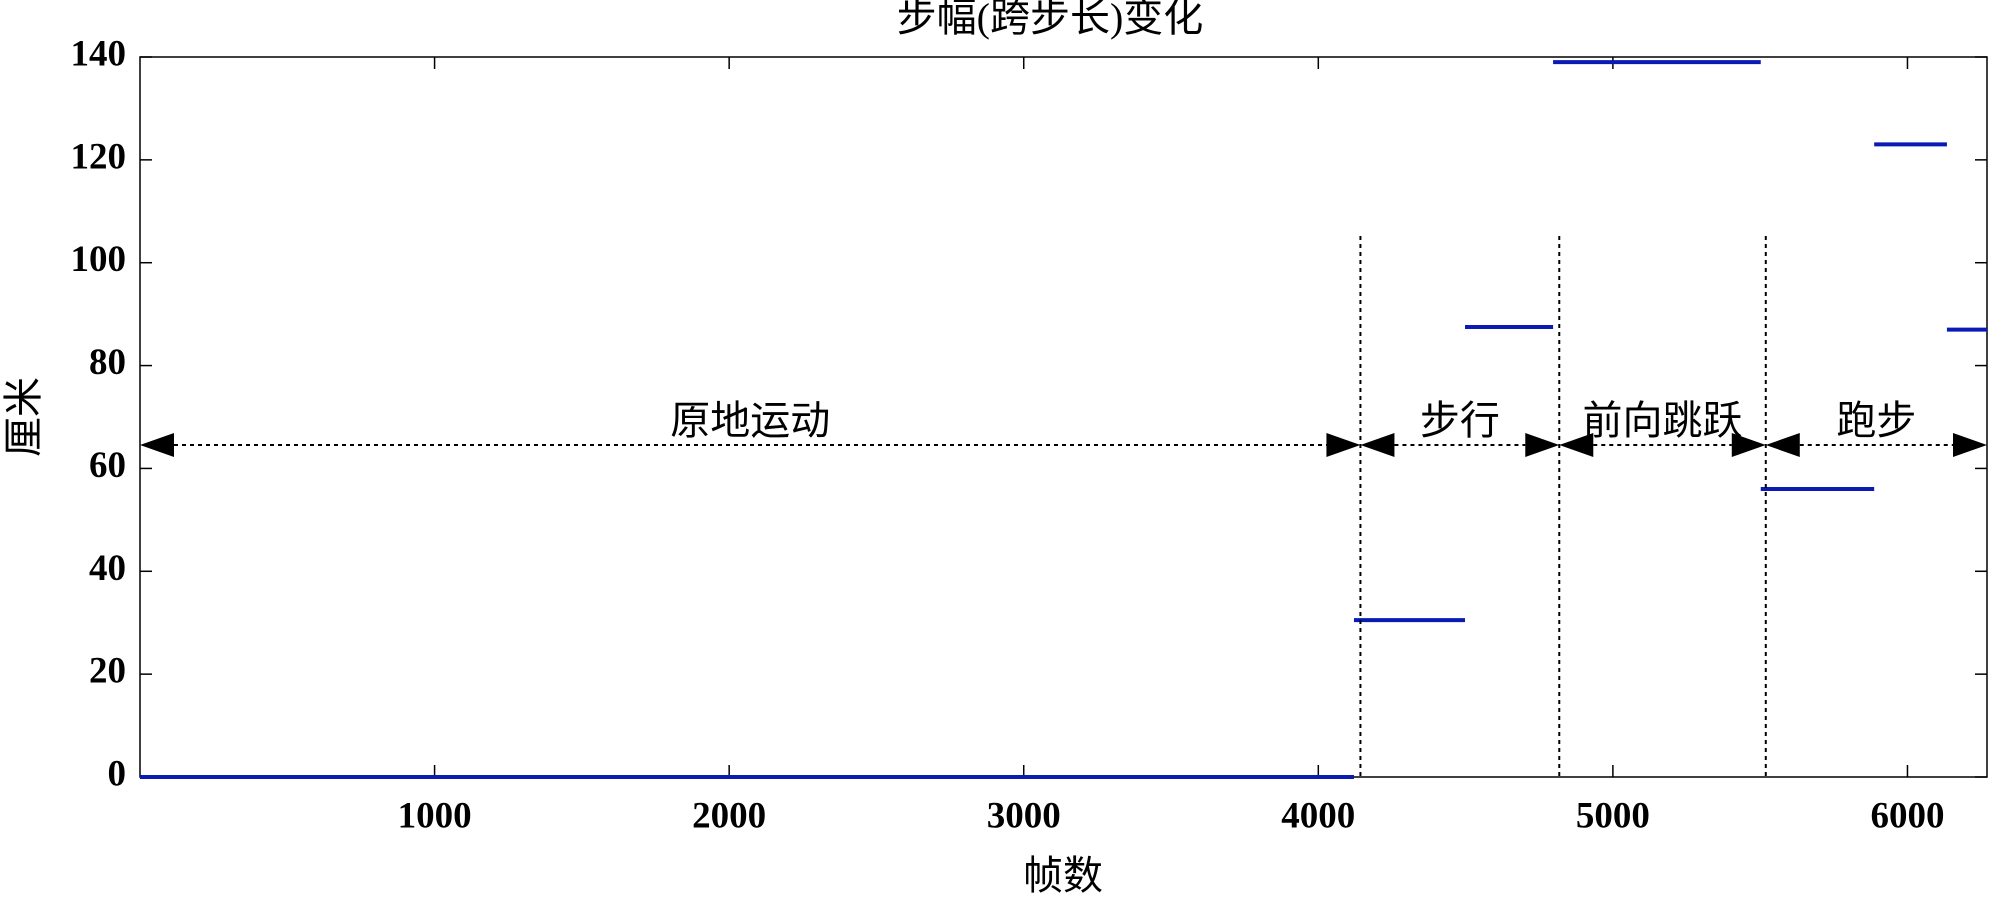 This screenshot has height=905, width=2000. I want to click on y-tick-label: 120, so click(99, 156).